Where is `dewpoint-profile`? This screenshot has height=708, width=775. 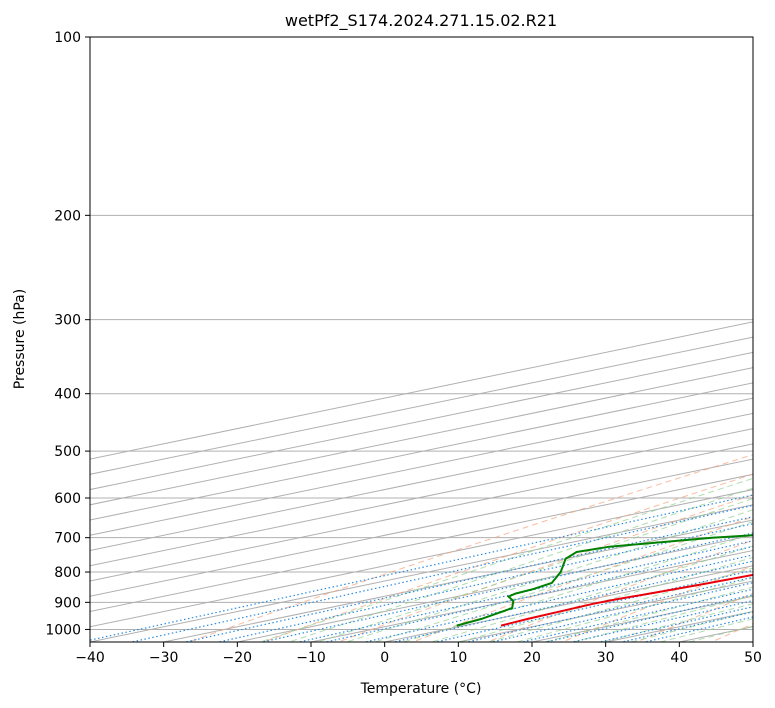
dewpoint-profile is located at coordinates (604, 580).